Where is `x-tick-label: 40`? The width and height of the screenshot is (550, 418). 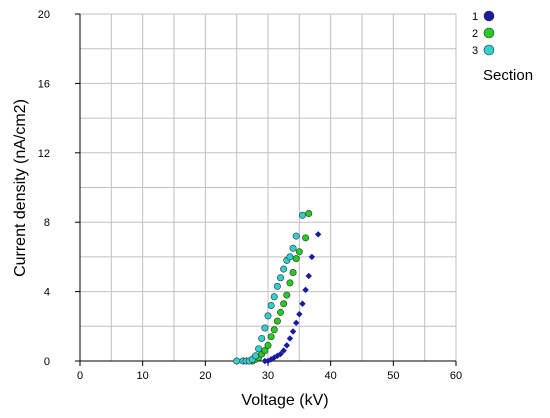 x-tick-label: 40 is located at coordinates (331, 376).